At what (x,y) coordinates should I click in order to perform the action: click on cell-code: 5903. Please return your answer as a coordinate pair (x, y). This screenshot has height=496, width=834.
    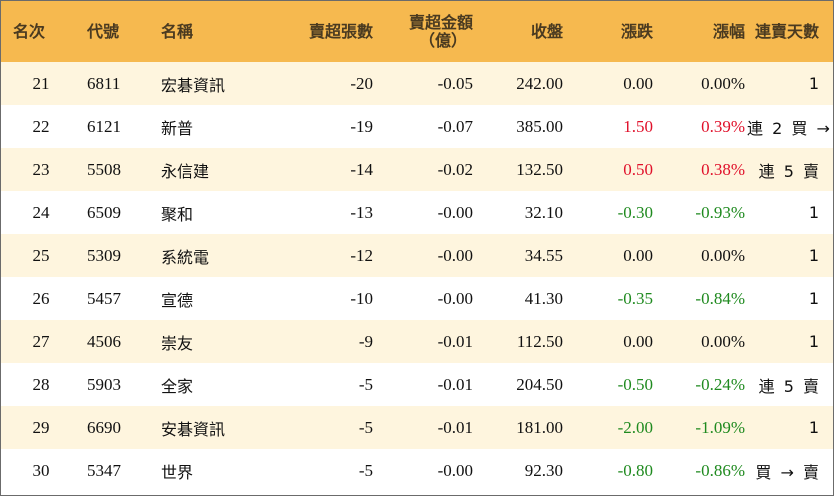
    Looking at the image, I should click on (104, 384).